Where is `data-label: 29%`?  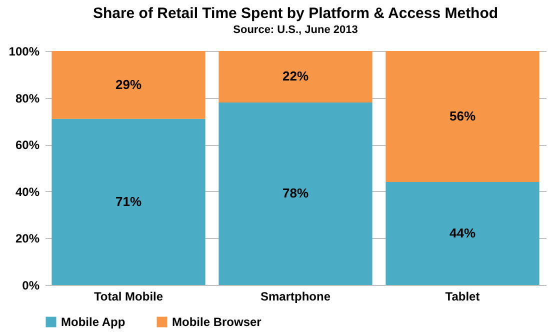
data-label: 29% is located at coordinates (128, 84).